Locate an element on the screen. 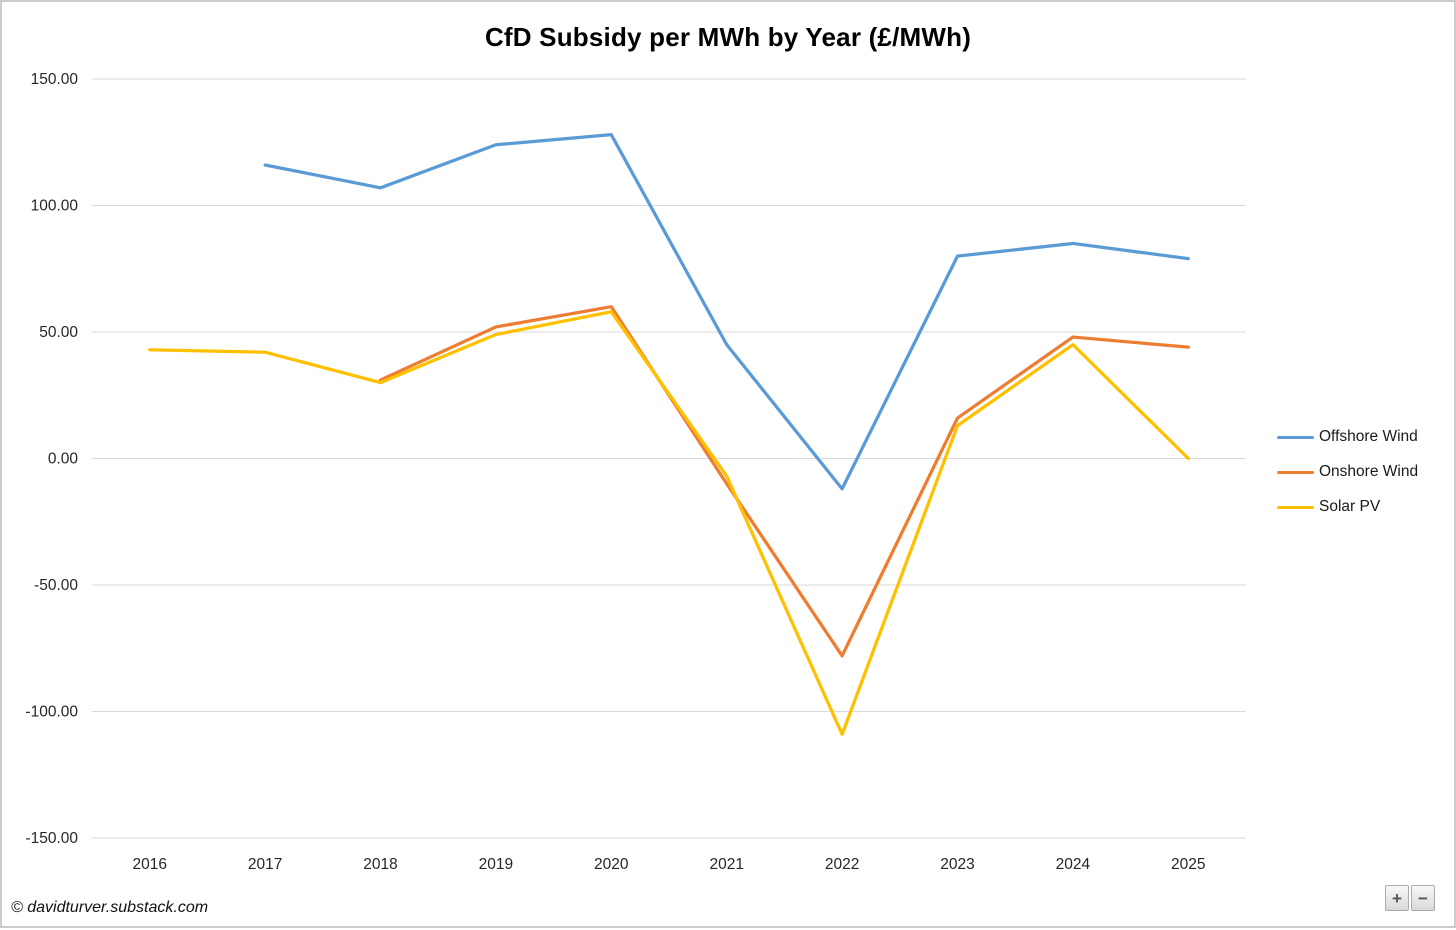  x-tick-label: 2021 is located at coordinates (726, 864).